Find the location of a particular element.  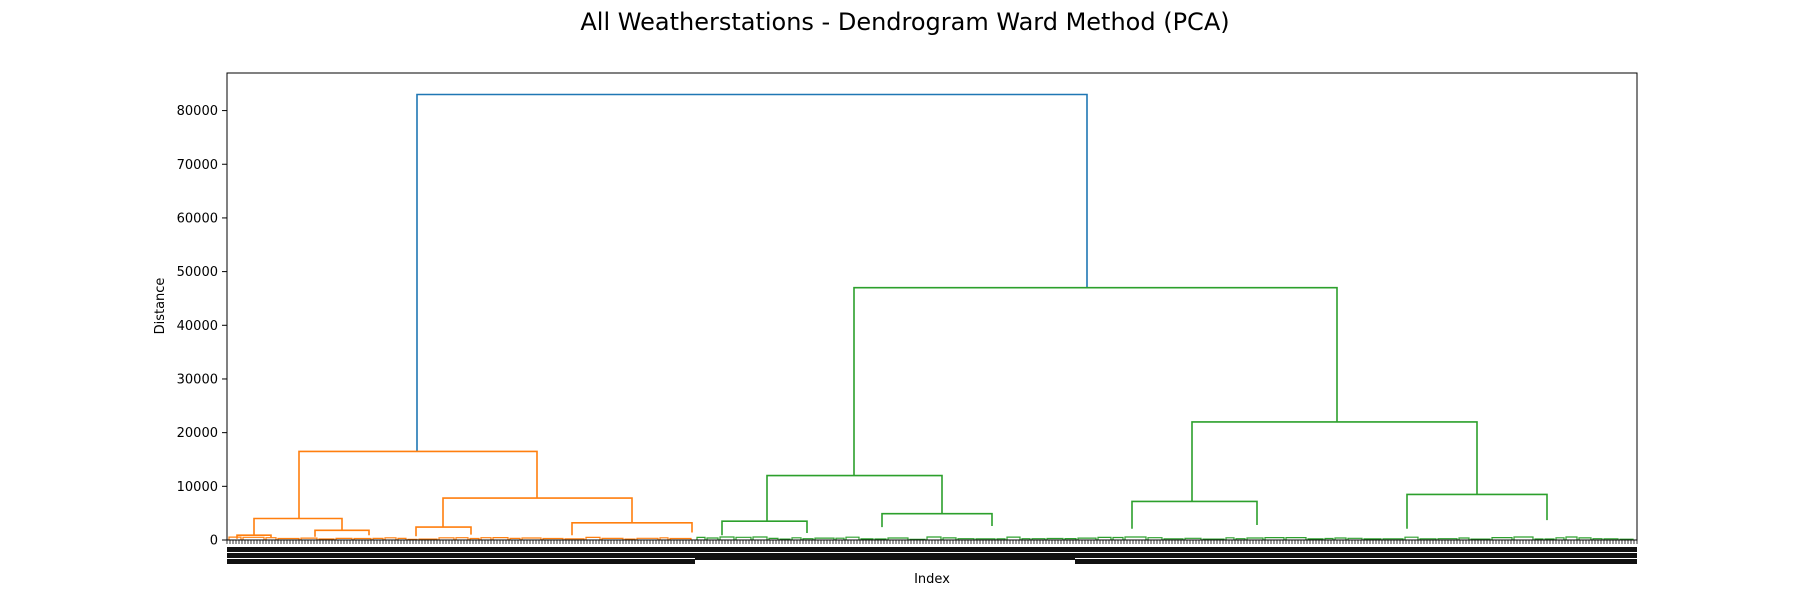

y-tick-label: 20000 is located at coordinates (197, 433).